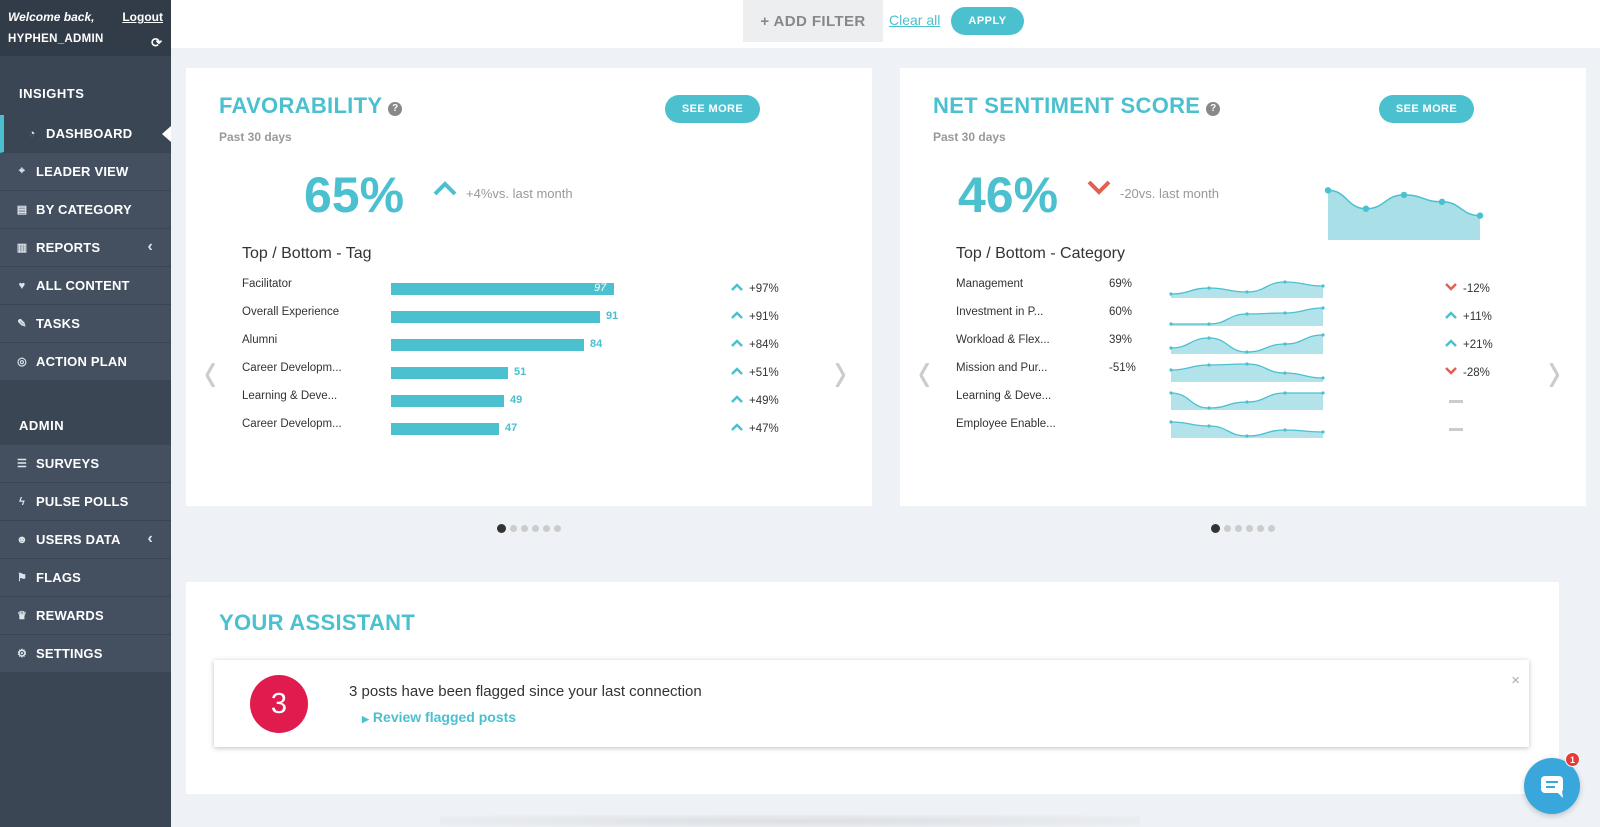  I want to click on tag-row: Career Developm... 47 +47%, so click(522, 428).